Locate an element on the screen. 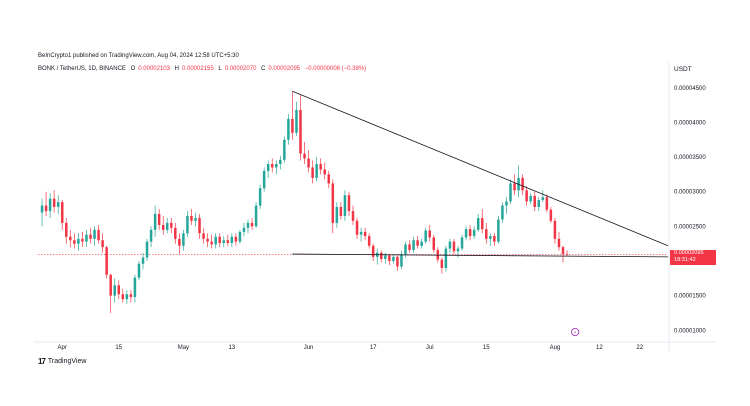  y-tick-label: 0.00004000 is located at coordinates (690, 123).